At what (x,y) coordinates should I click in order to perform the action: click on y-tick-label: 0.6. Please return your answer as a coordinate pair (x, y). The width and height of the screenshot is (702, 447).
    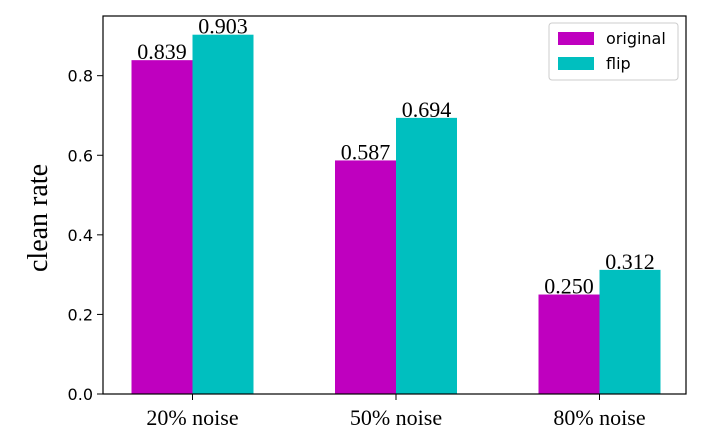
    Looking at the image, I should click on (80, 155).